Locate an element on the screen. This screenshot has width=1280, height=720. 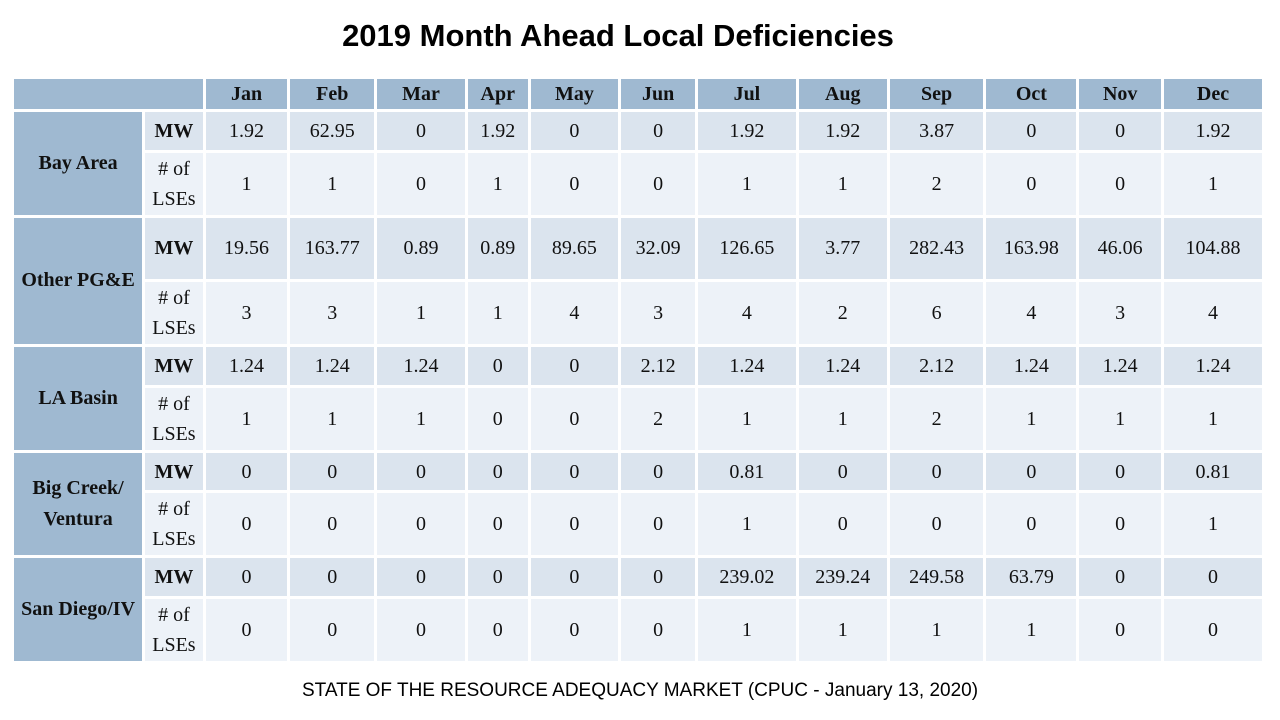
mw-cell: 104.88 is located at coordinates (1213, 248).